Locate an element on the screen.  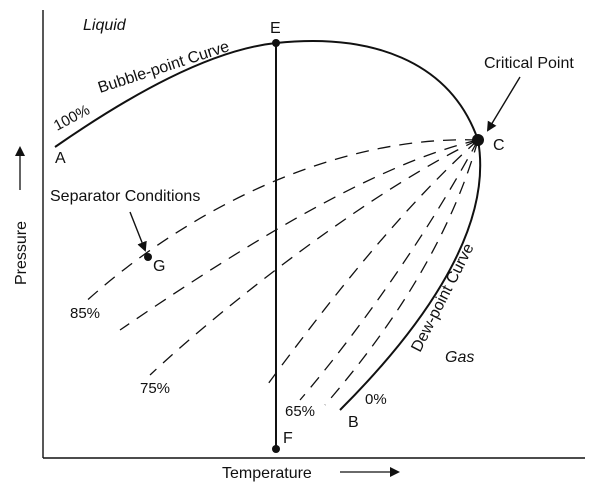
dew-point-curve is located at coordinates (410, 275).